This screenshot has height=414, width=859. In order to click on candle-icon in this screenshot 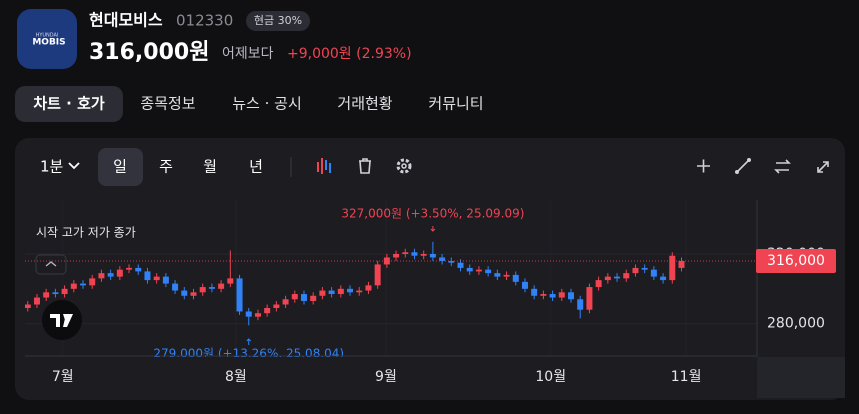, I will do `click(324, 166)`.